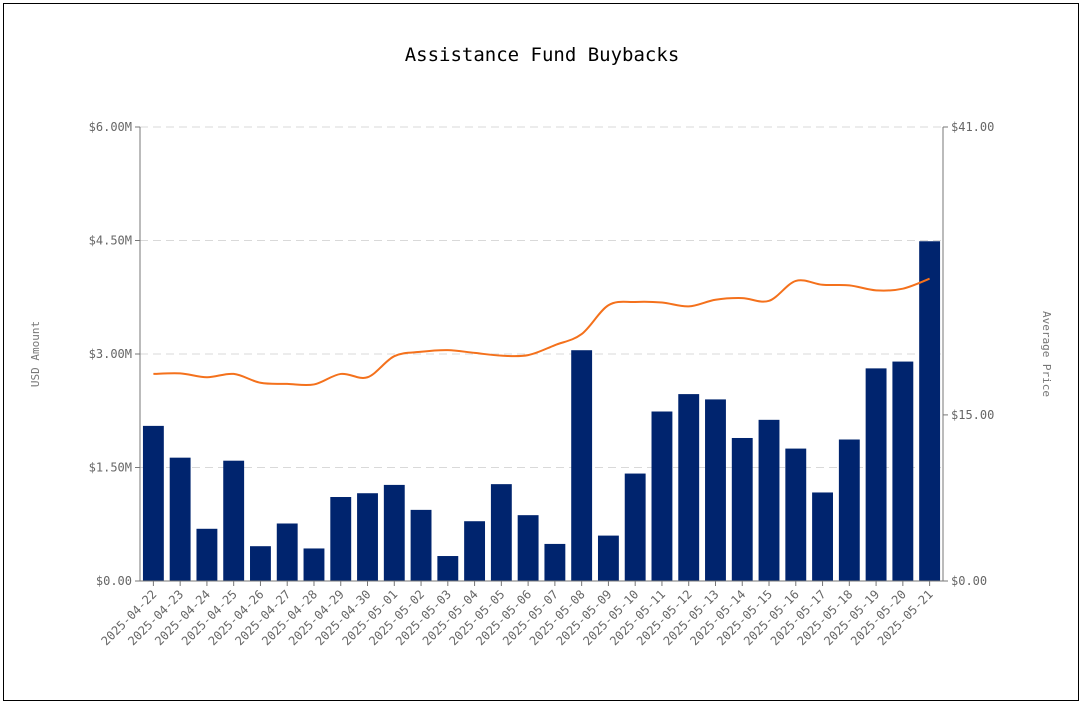  I want to click on y-tick-label: $4.50M, so click(110, 241).